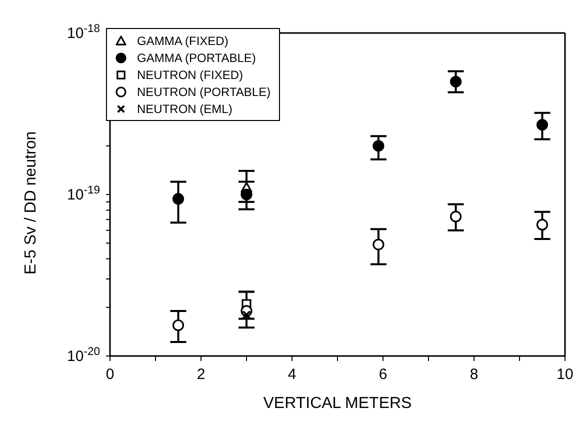 The width and height of the screenshot is (580, 426). What do you see at coordinates (474, 374) in the screenshot?
I see `x-tick-label: 8` at bounding box center [474, 374].